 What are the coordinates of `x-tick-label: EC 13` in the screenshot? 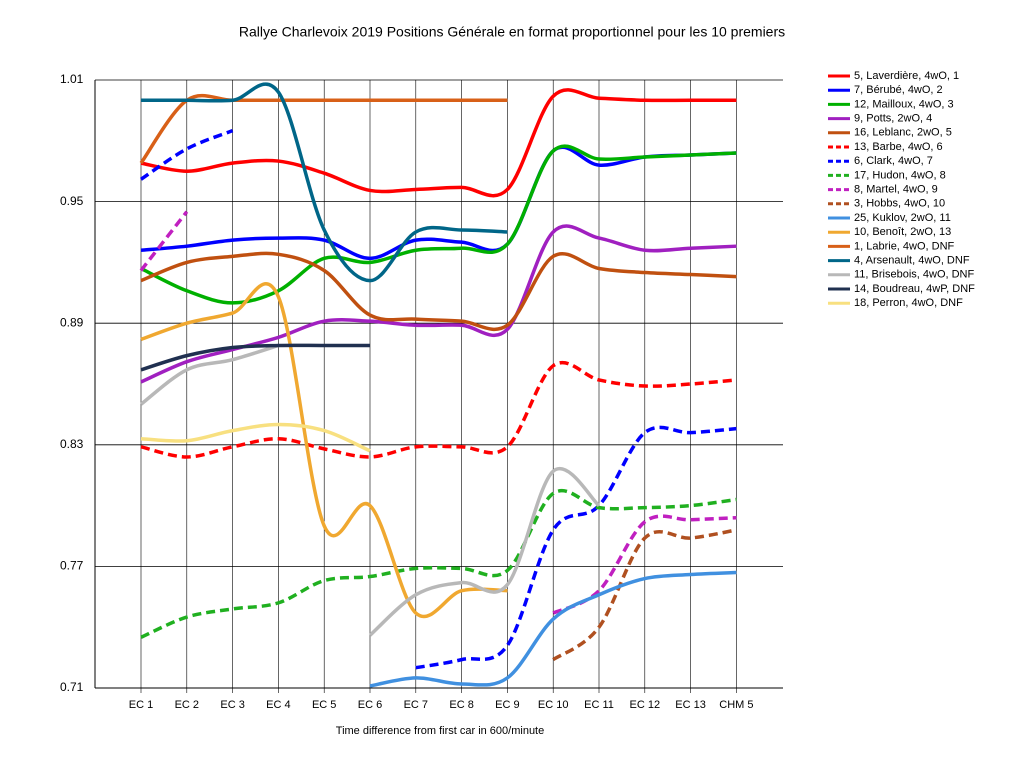 It's located at (690, 705).